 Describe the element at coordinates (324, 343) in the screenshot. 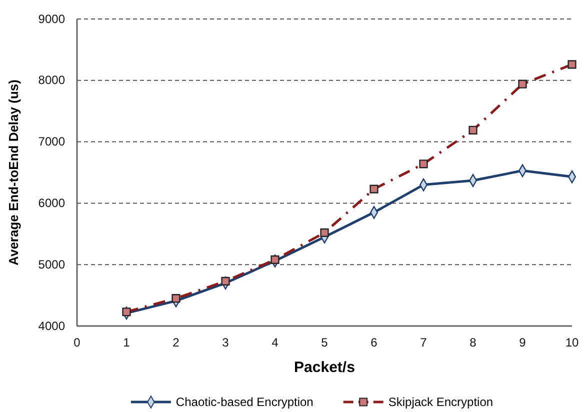

I see `x-tick-label: 5` at that location.